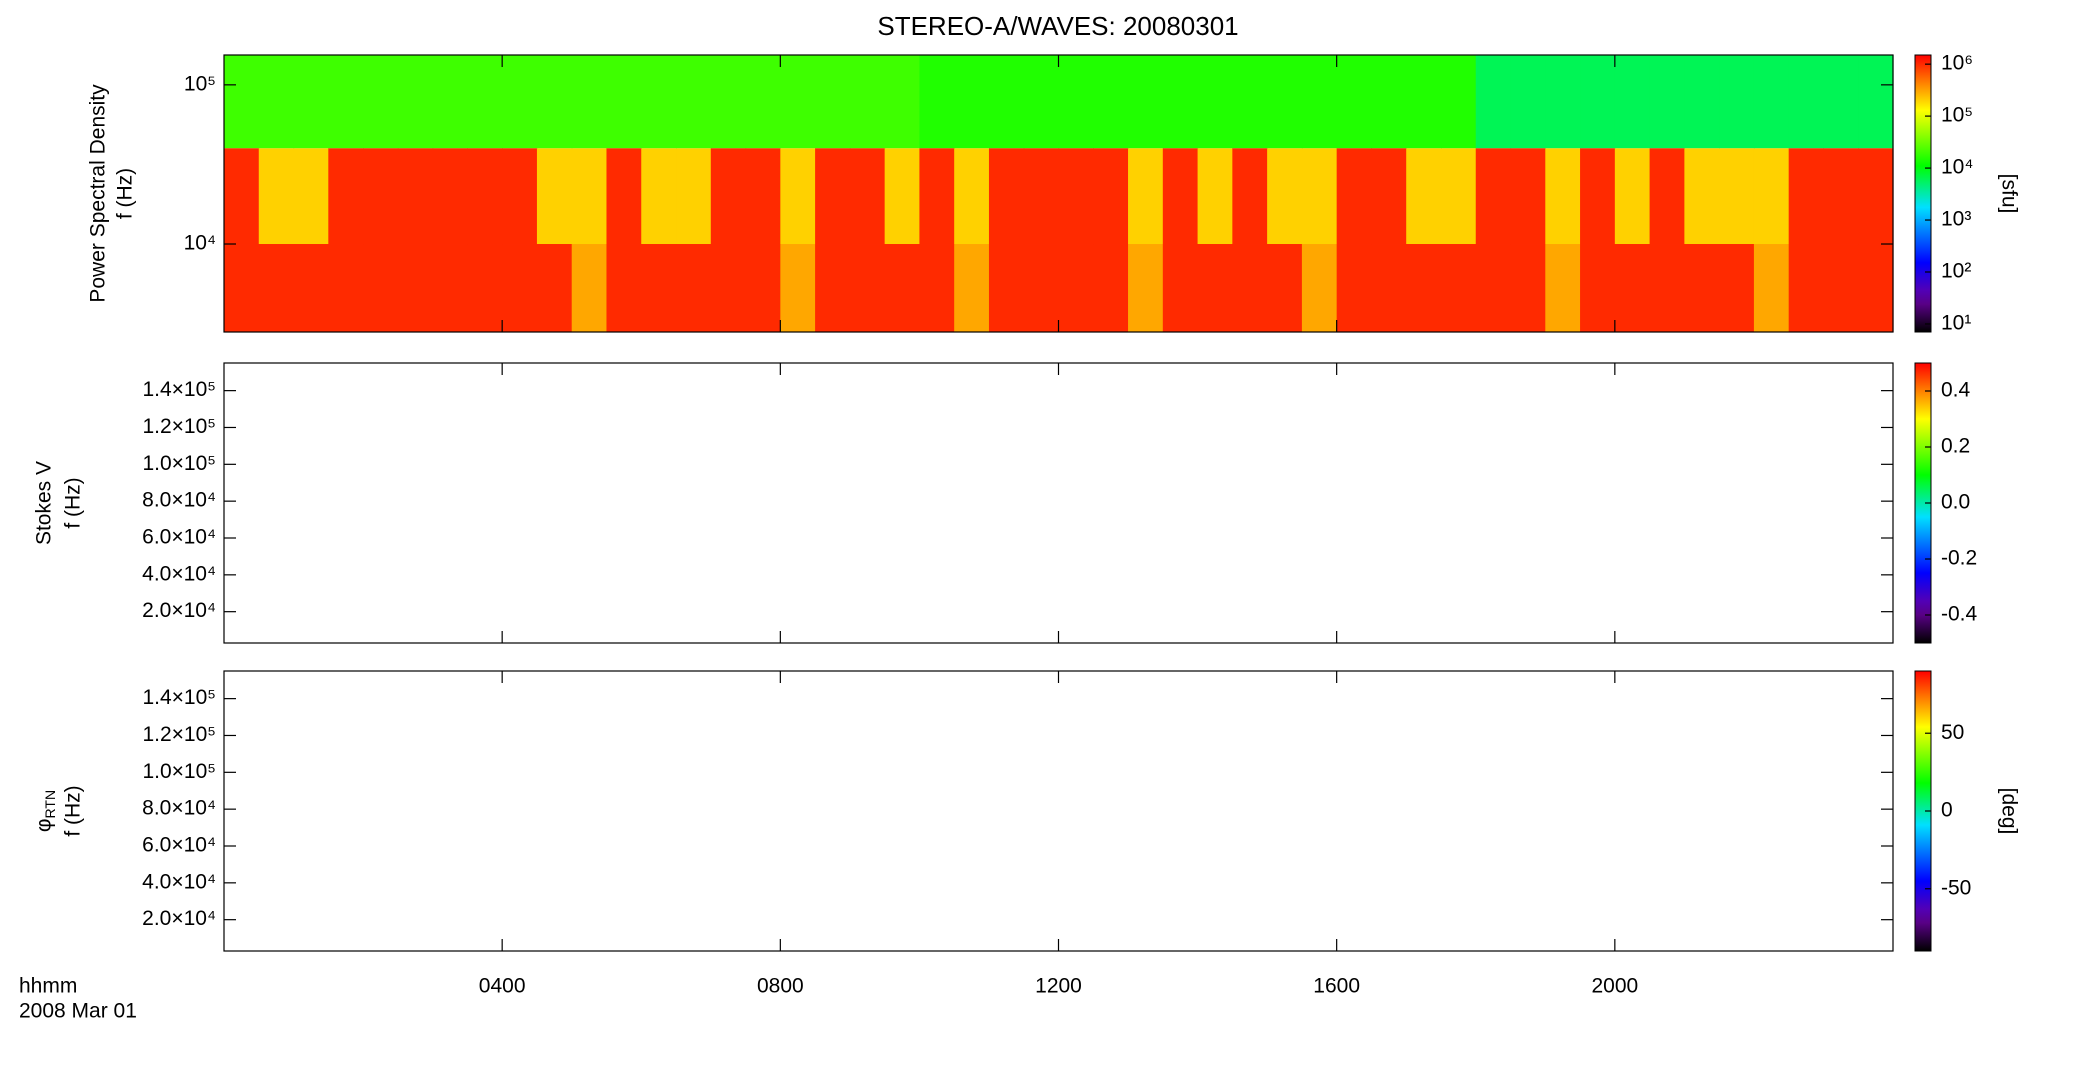  Describe the element at coordinates (780, 986) in the screenshot. I see `x-tick-label: 0800` at that location.